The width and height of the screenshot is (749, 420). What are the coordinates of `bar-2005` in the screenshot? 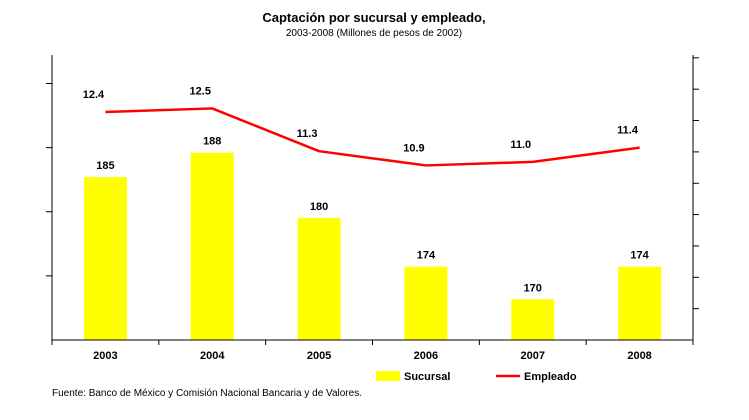 It's located at (319, 278).